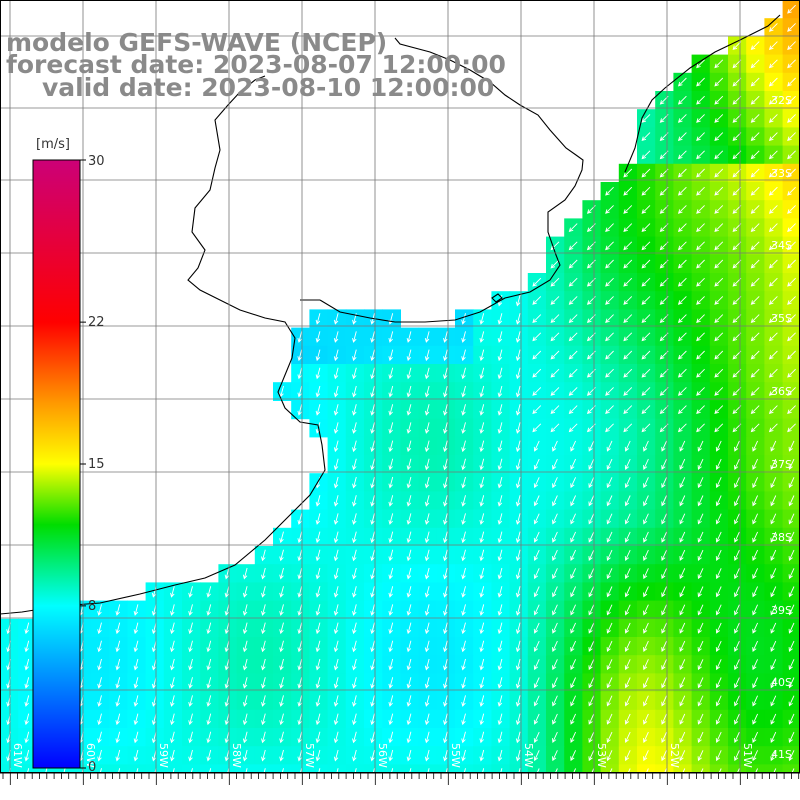 The height and width of the screenshot is (800, 800). What do you see at coordinates (92, 606) in the screenshot?
I see `colorbar-label: 8` at bounding box center [92, 606].